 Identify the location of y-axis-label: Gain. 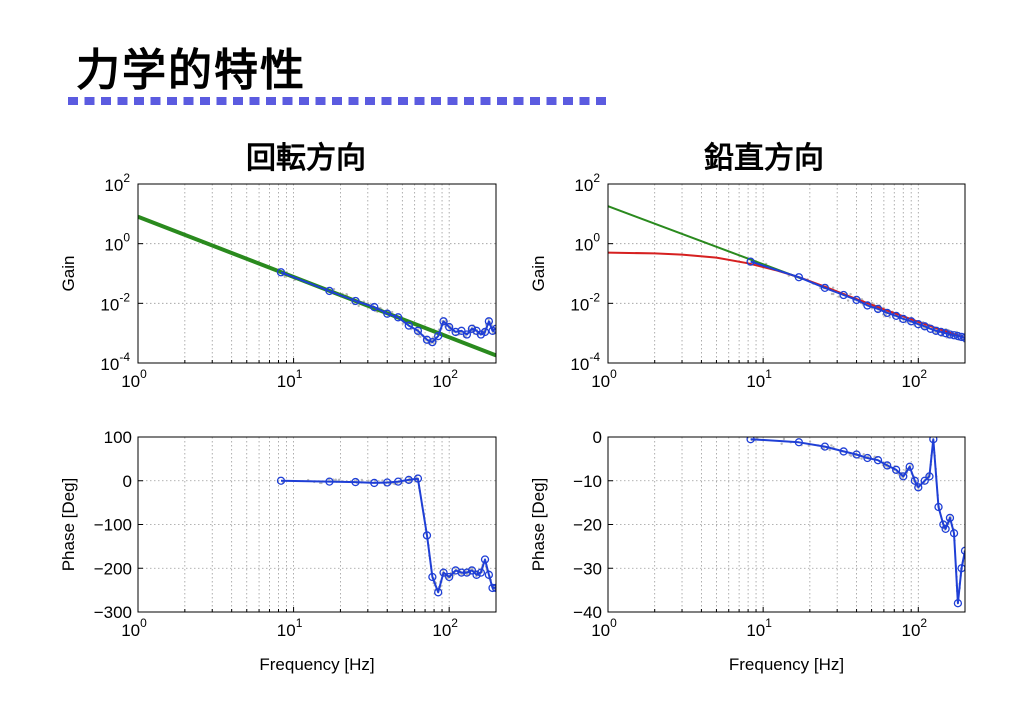
(68, 274).